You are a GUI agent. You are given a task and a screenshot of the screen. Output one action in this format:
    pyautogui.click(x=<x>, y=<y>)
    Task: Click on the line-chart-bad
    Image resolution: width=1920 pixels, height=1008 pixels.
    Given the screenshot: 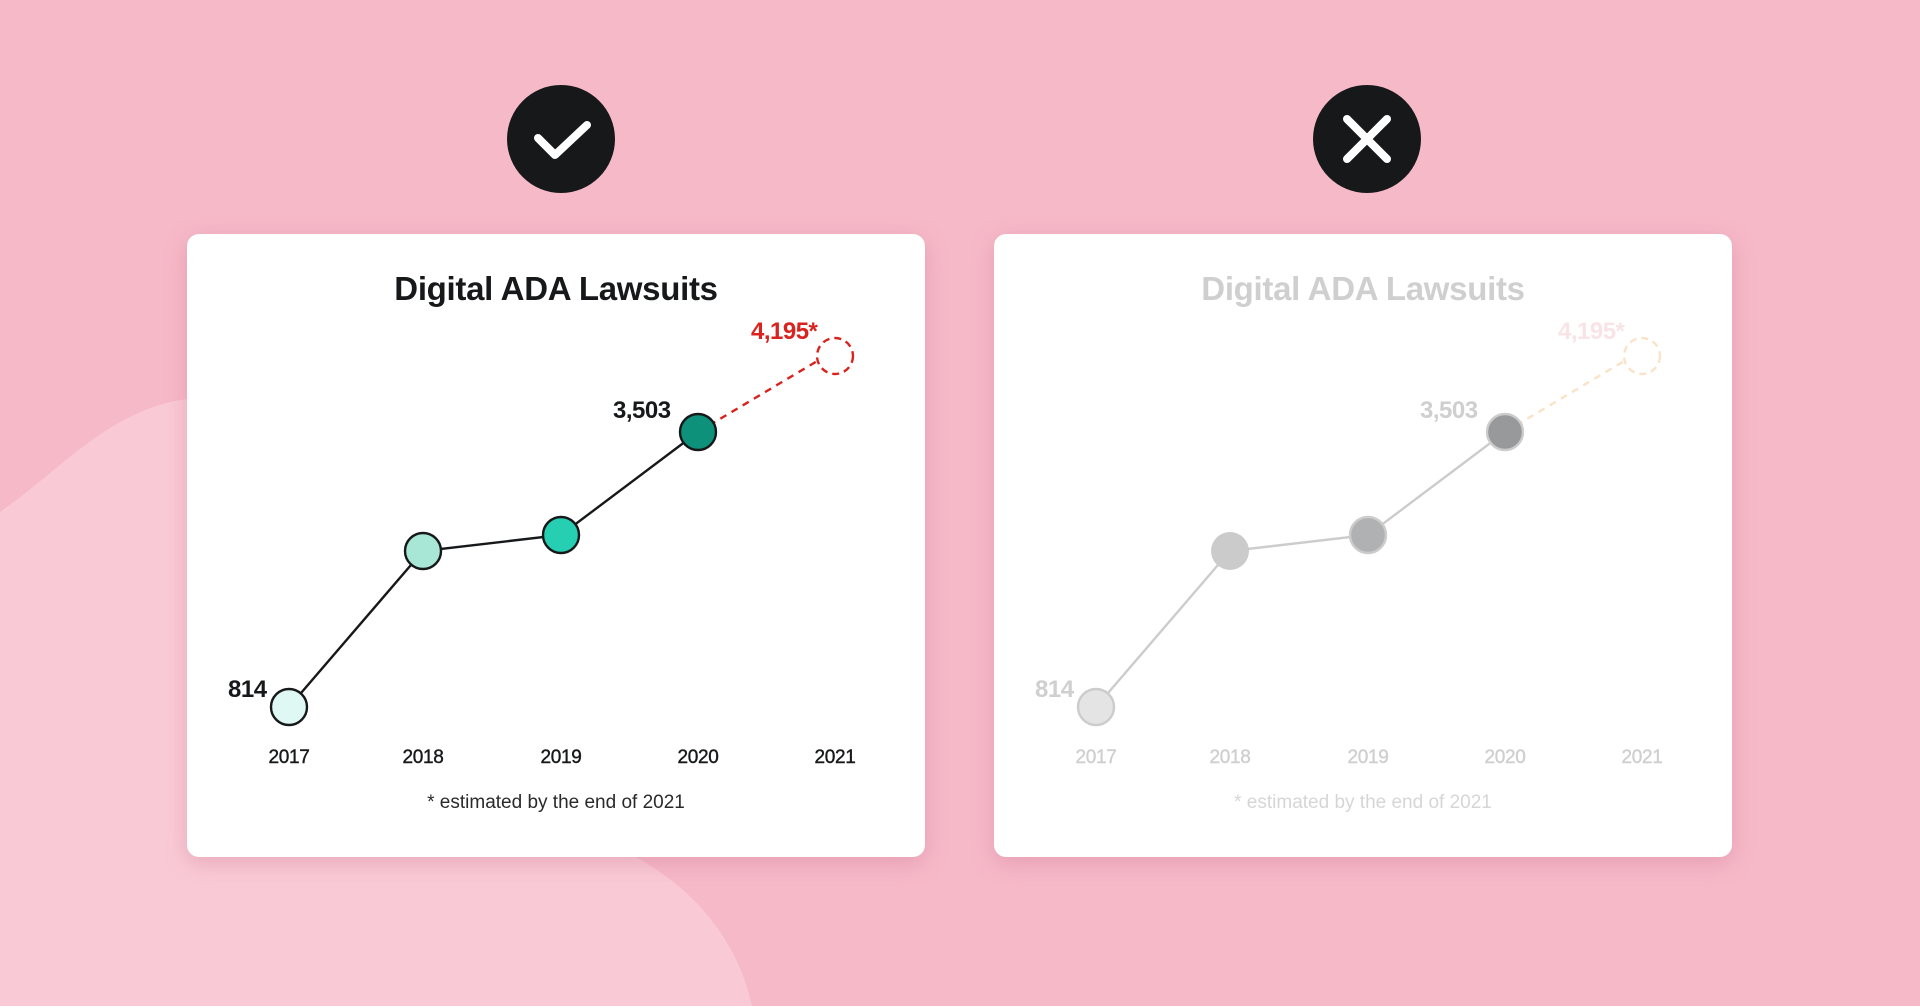 What is the action you would take?
    pyautogui.click(x=1369, y=531)
    